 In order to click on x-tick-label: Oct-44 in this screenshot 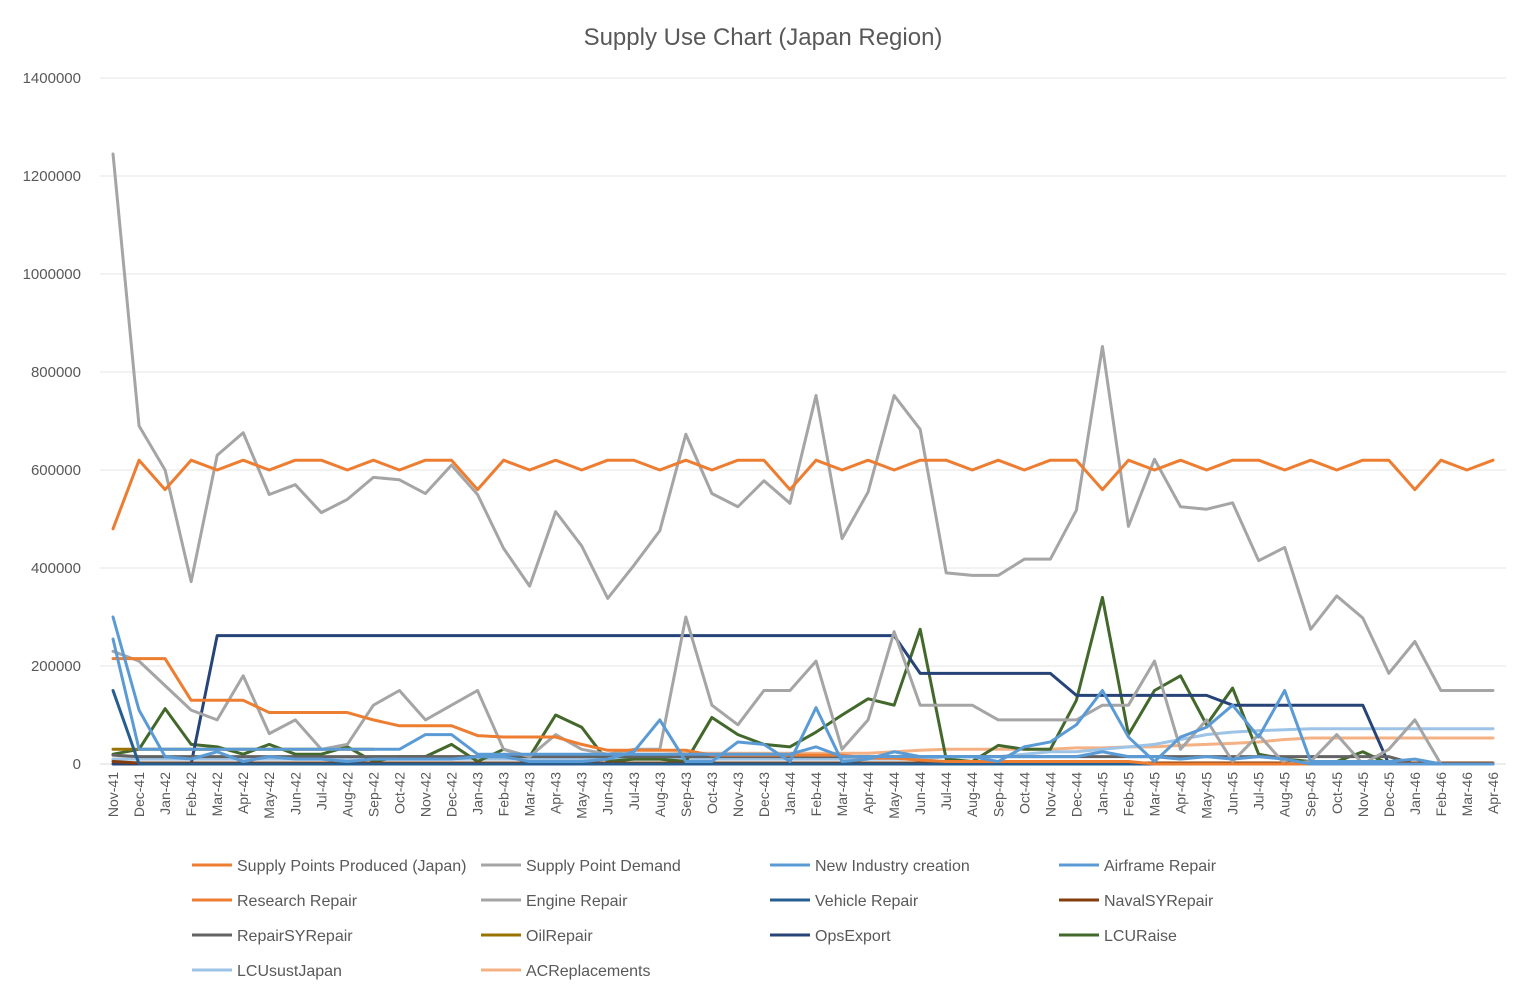, I will do `click(1024, 793)`.